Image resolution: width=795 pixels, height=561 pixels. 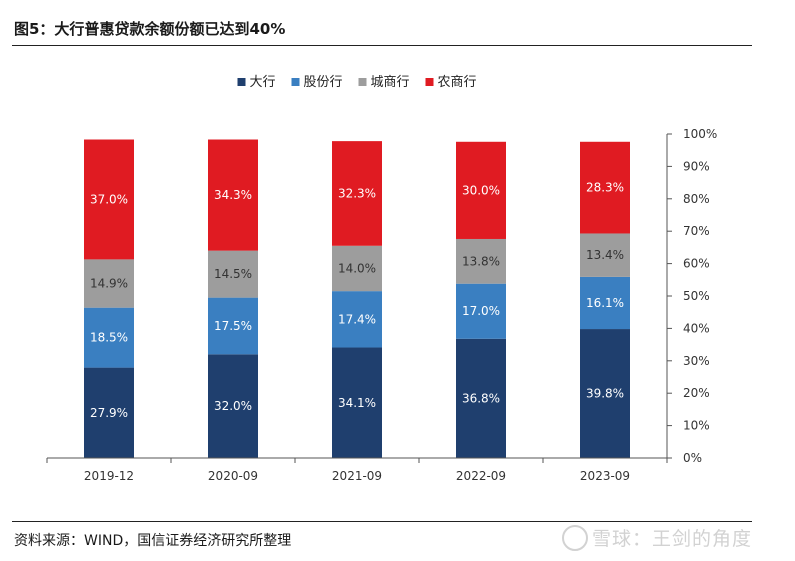 I want to click on figure-title: 图5：大行普惠贷款余额份额已达到40%, so click(x=150, y=29).